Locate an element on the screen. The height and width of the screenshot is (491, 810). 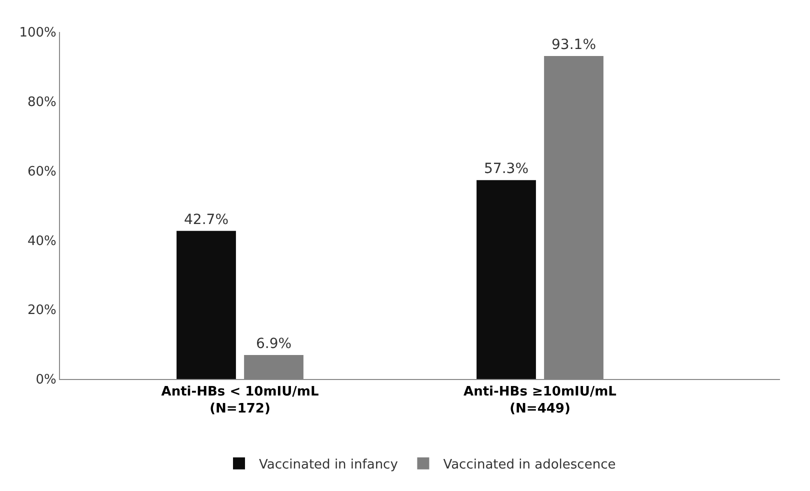
y-tick-label: 0% is located at coordinates (46, 380).